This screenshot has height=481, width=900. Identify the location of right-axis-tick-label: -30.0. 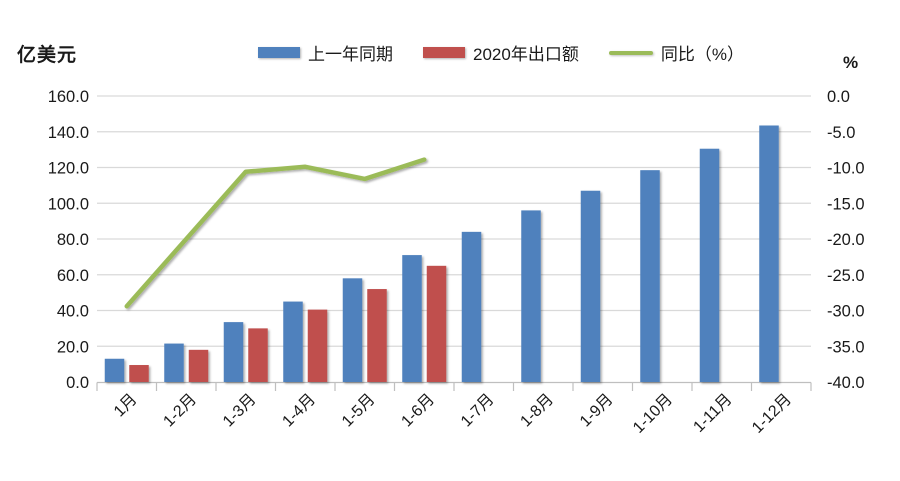
(846, 312).